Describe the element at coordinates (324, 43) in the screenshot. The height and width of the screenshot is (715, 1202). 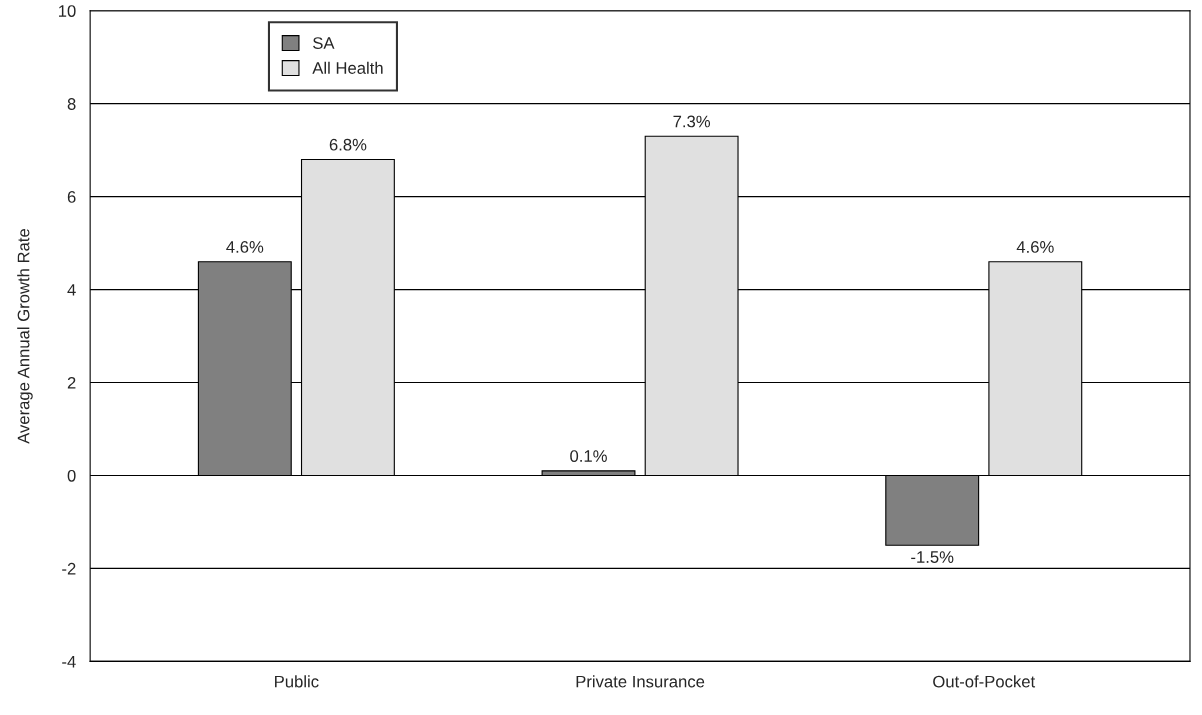
I see `legend-label: SA` at that location.